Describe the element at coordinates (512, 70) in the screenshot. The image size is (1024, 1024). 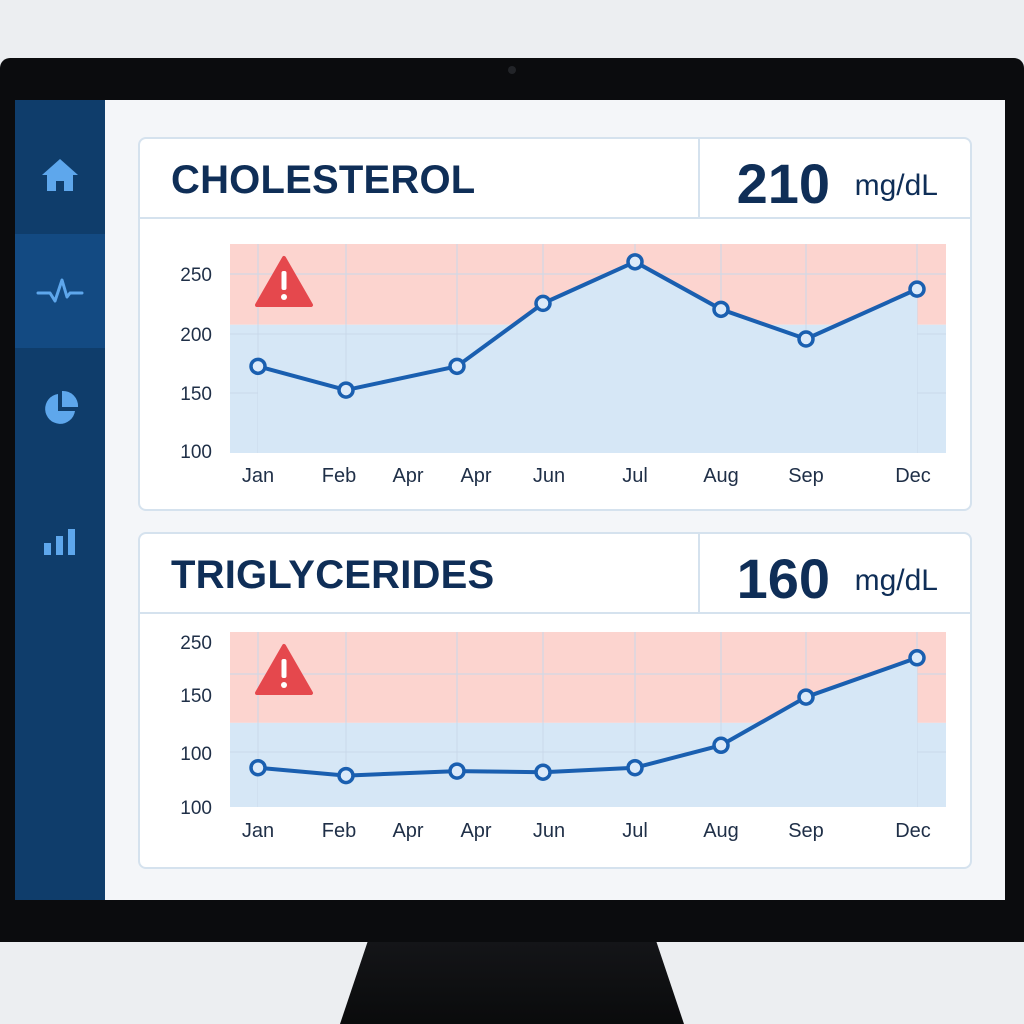
I see `webcam` at that location.